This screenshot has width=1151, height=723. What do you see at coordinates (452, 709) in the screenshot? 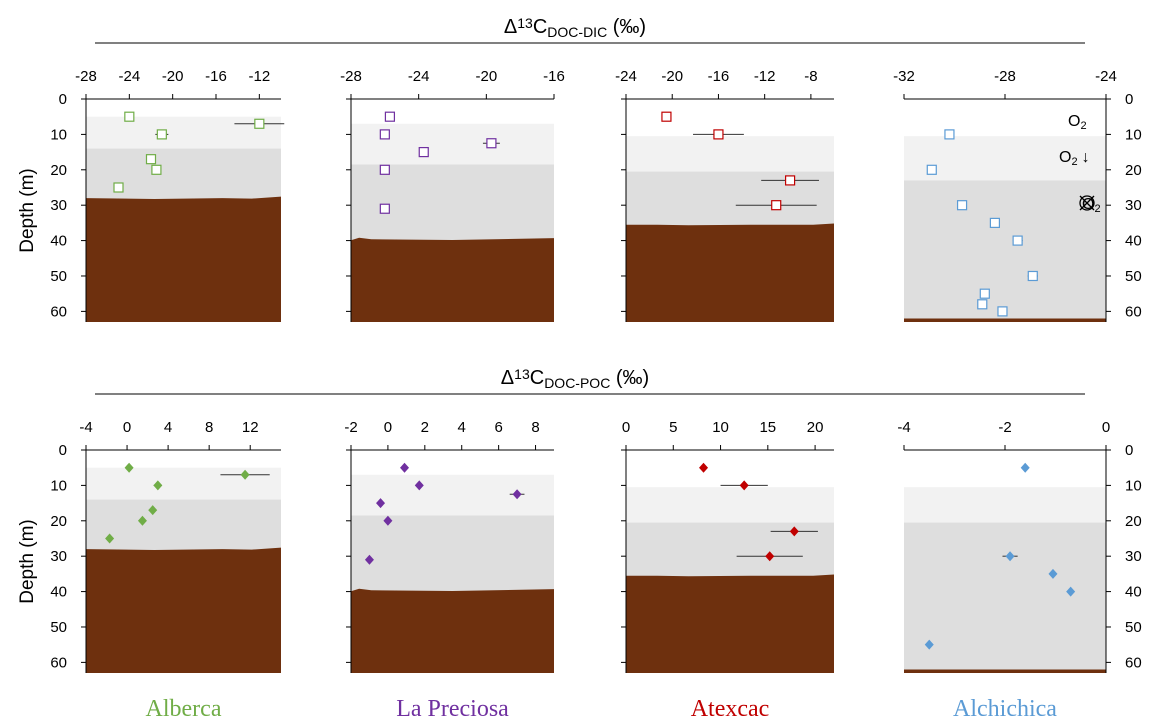
I see `lake-name-la-preciosa: La Preciosa` at bounding box center [452, 709].